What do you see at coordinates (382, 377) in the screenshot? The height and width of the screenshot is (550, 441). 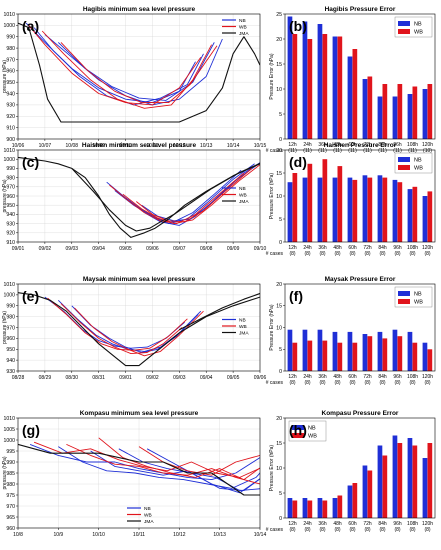 I see `x-tick-label: 84h` at bounding box center [382, 377].